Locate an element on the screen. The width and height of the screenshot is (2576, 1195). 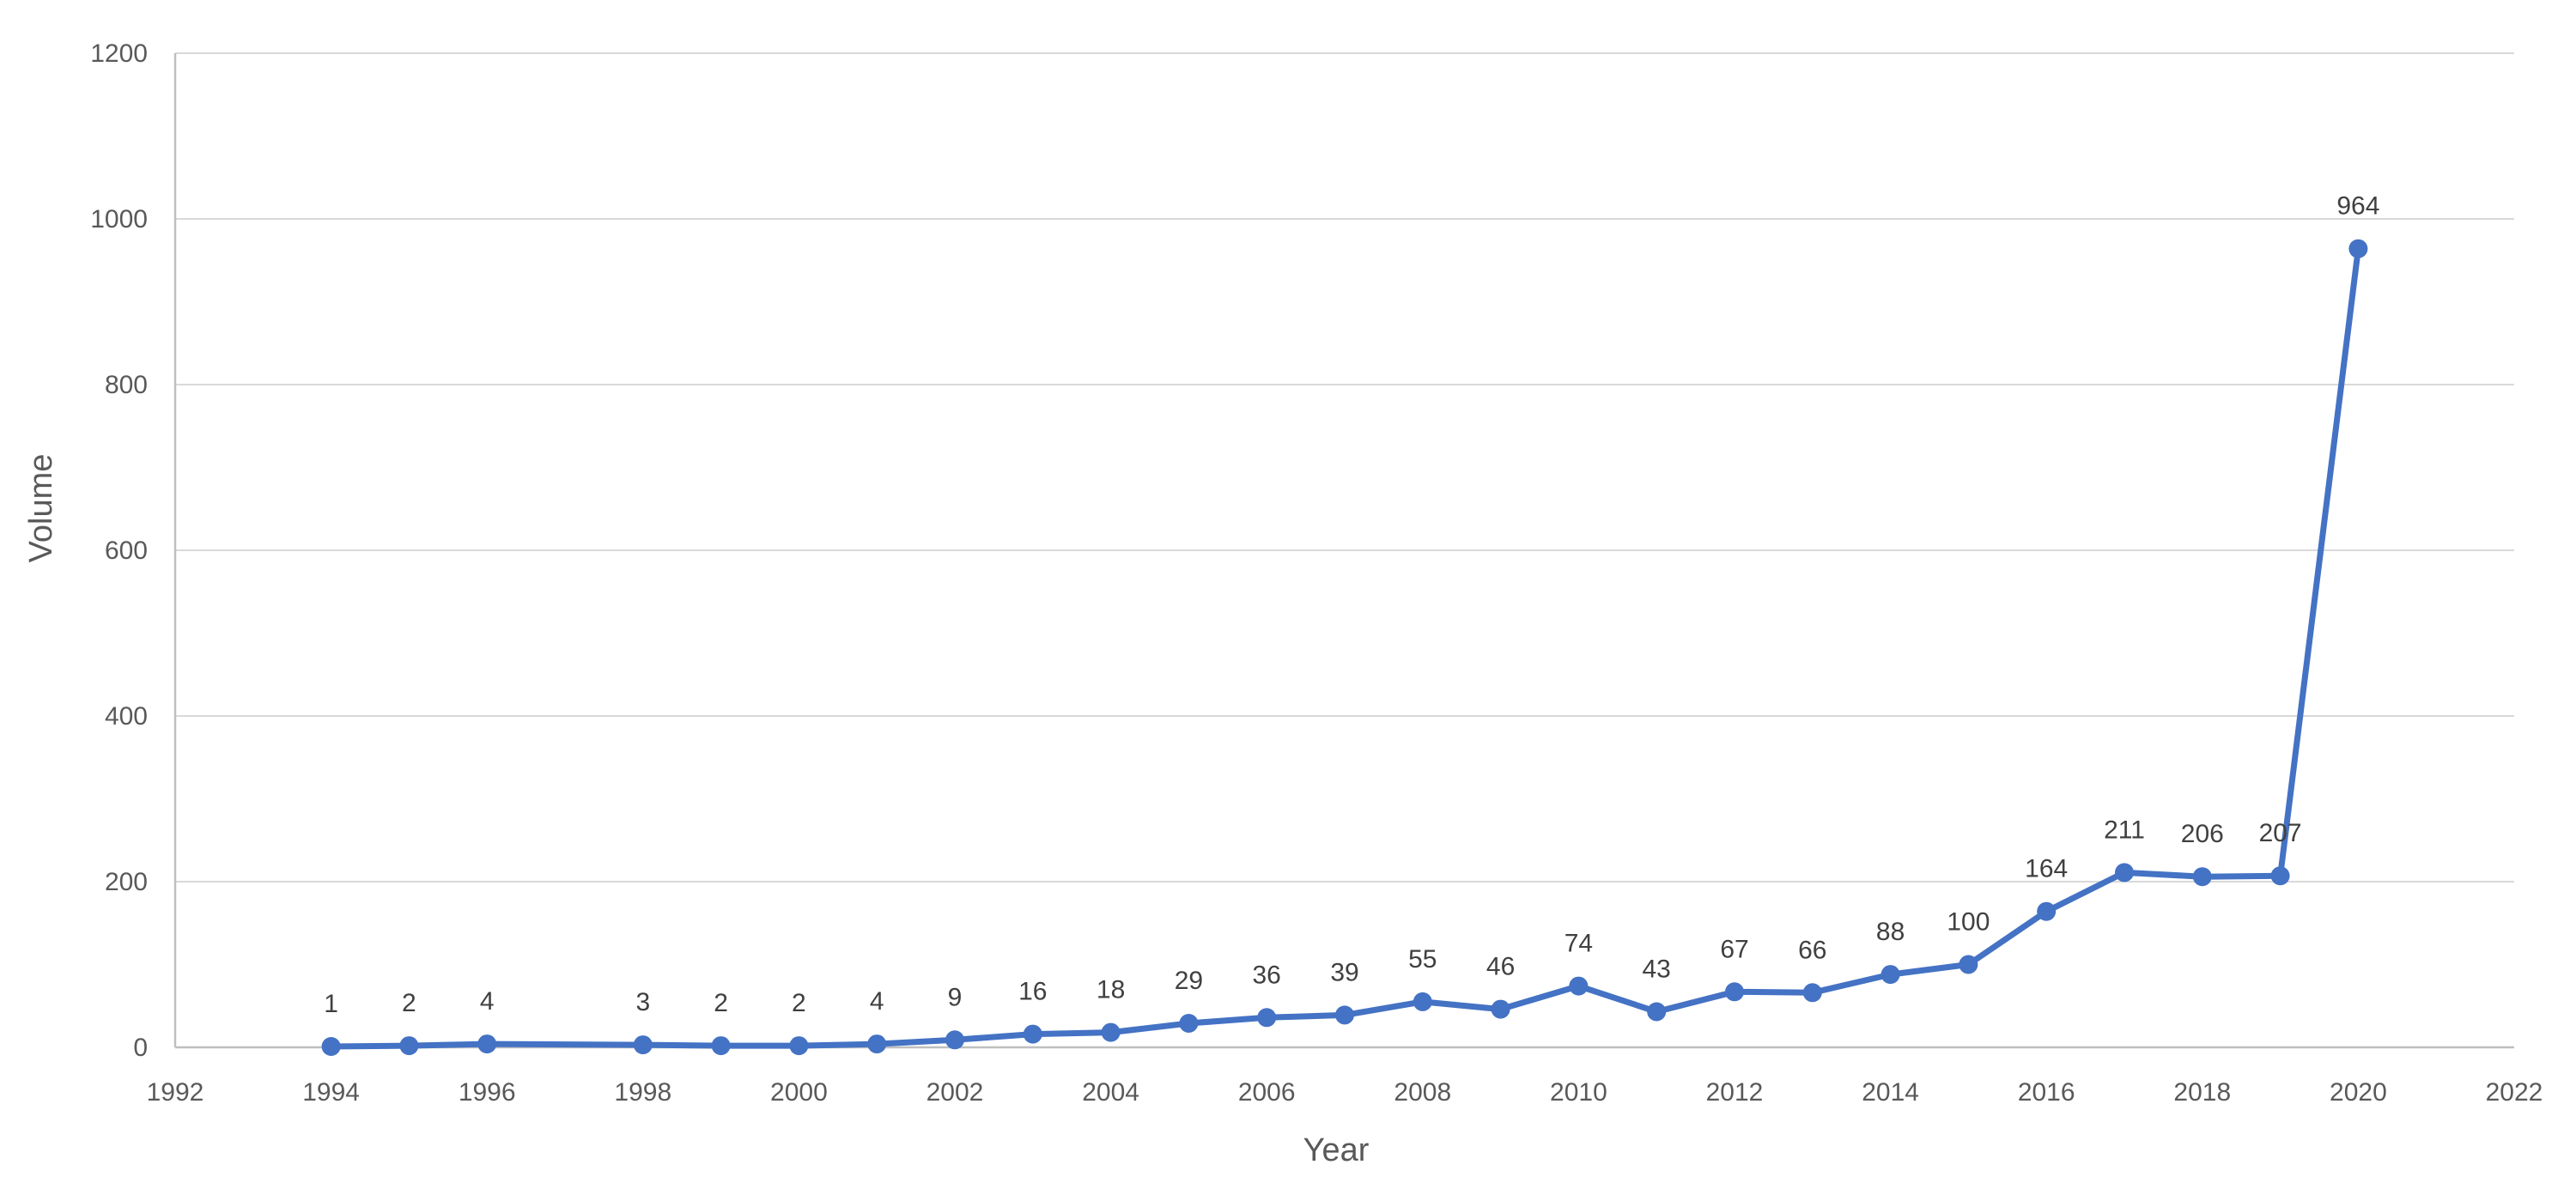
data-point-marker-2018 is located at coordinates (2202, 877).